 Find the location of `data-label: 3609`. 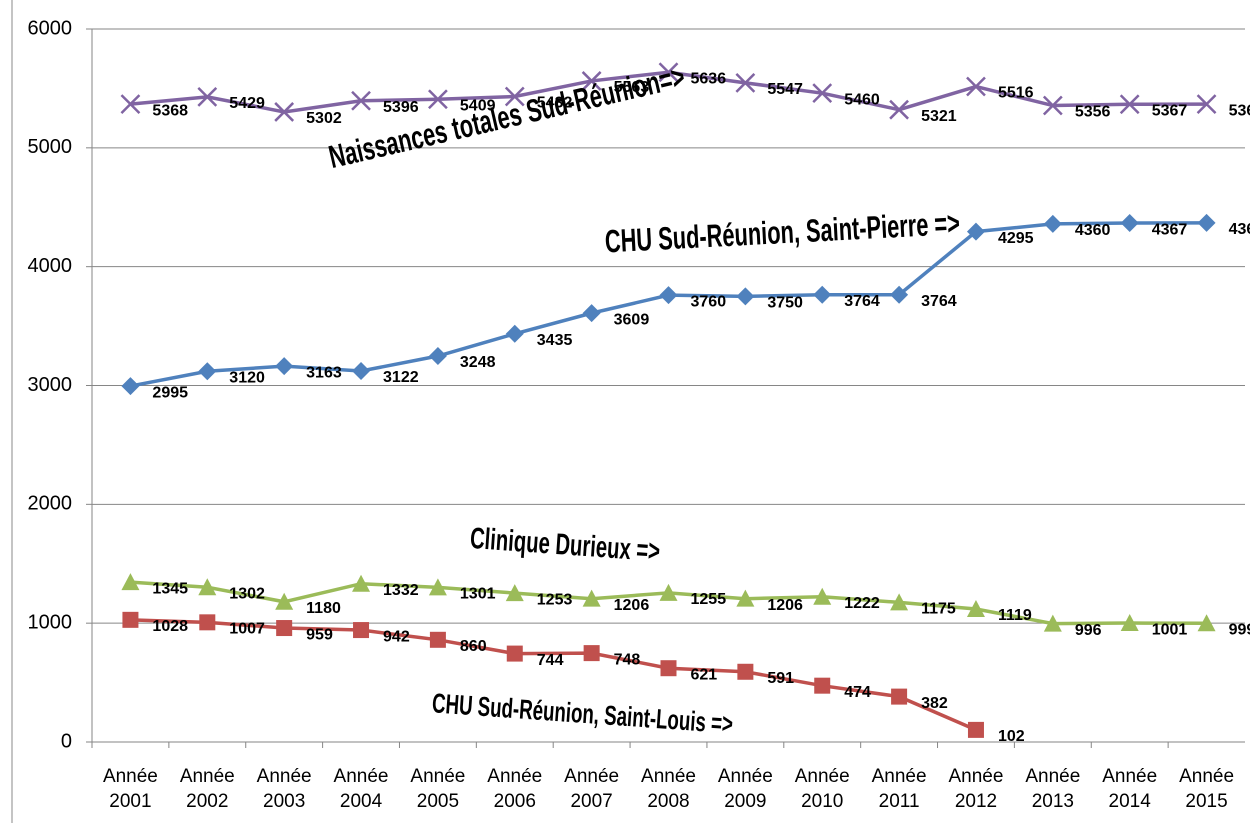

data-label: 3609 is located at coordinates (632, 319).